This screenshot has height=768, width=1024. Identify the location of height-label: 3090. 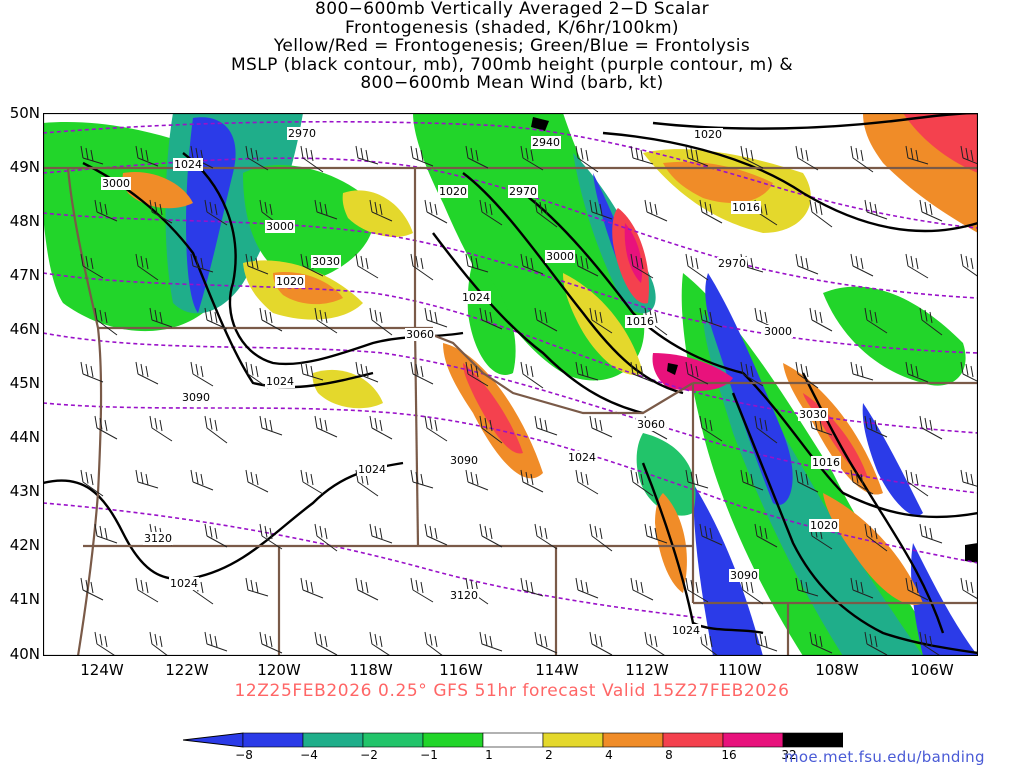
(744, 575).